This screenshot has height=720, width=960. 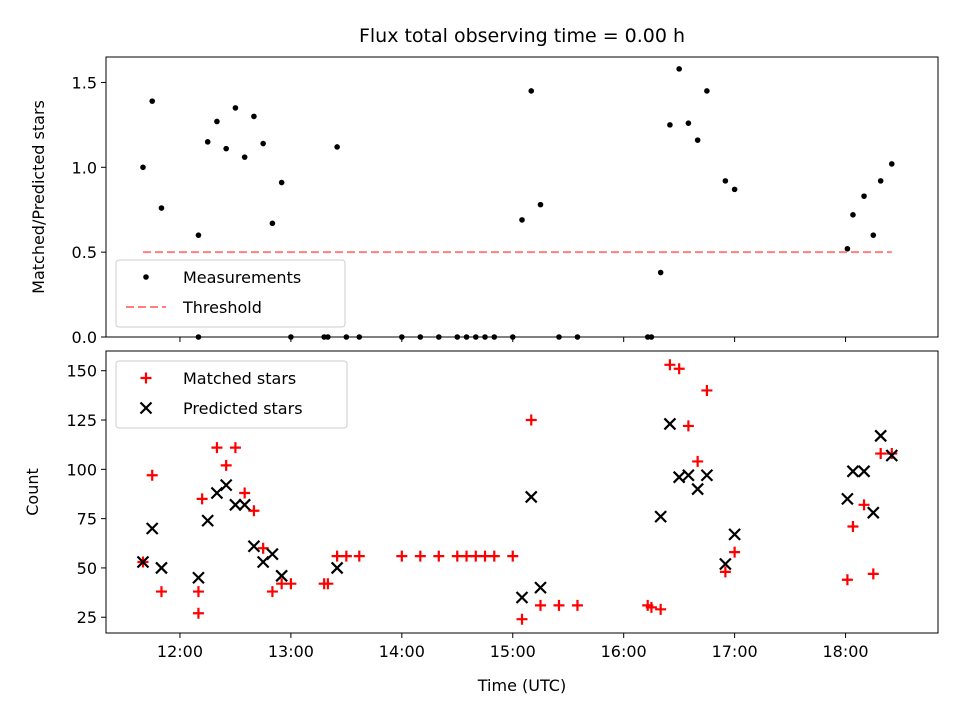 I want to click on y-axis-label: Count, so click(x=32, y=492).